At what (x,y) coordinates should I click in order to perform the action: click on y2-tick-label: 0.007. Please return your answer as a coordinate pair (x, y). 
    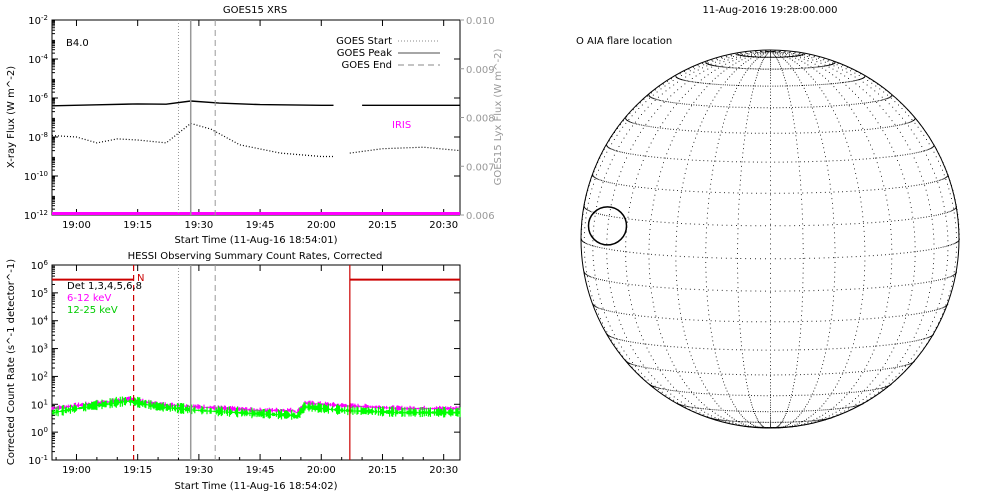
    Looking at the image, I should click on (480, 167).